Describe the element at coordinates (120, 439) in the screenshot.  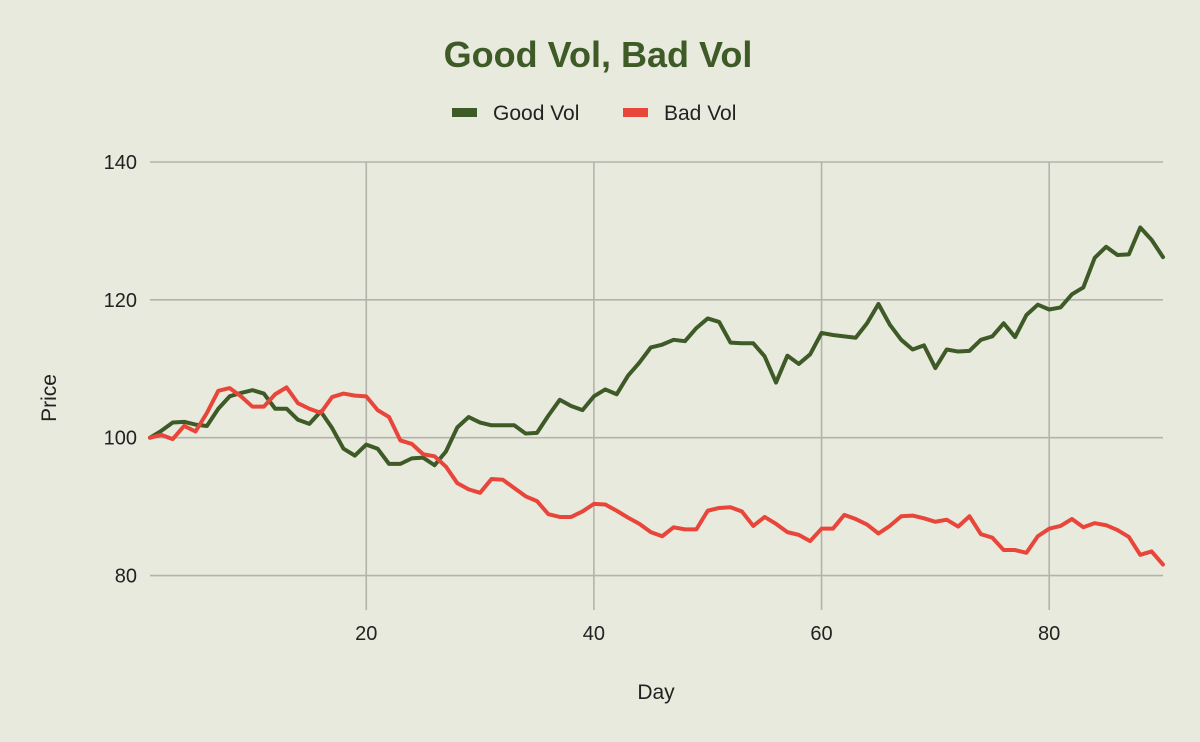
I see `y-tick-label-100: 100` at that location.